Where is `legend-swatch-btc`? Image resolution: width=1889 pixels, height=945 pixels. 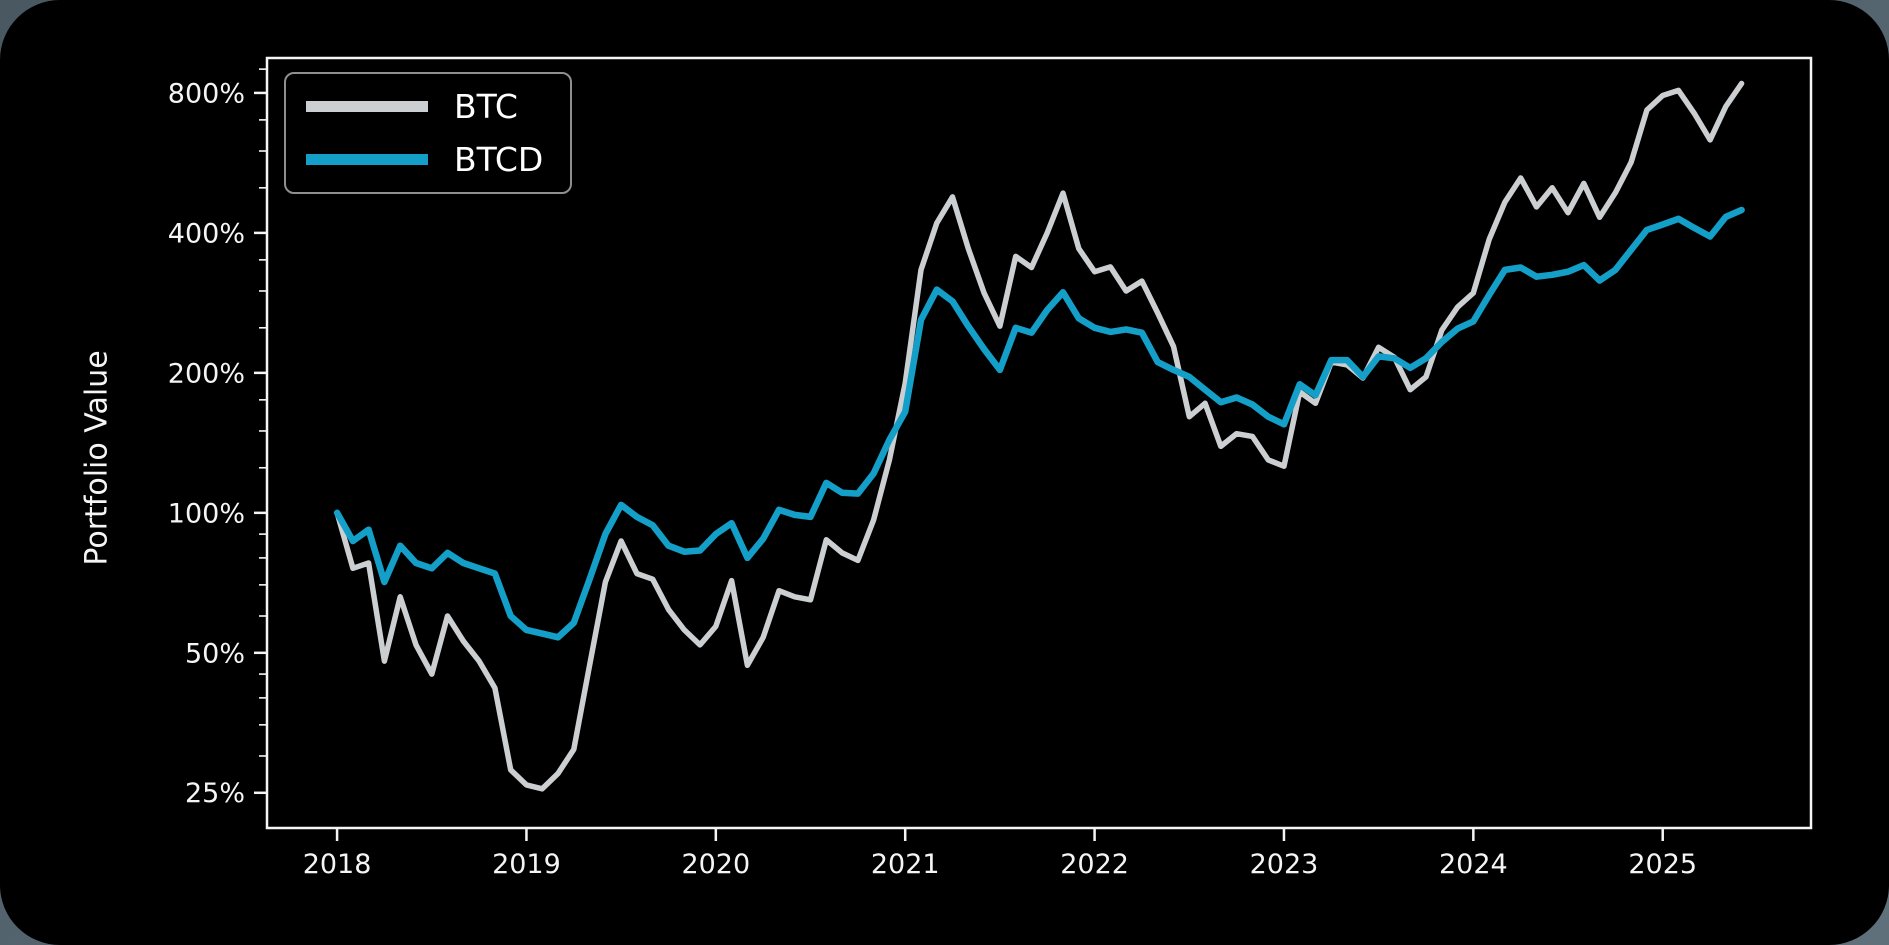 legend-swatch-btc is located at coordinates (367, 106).